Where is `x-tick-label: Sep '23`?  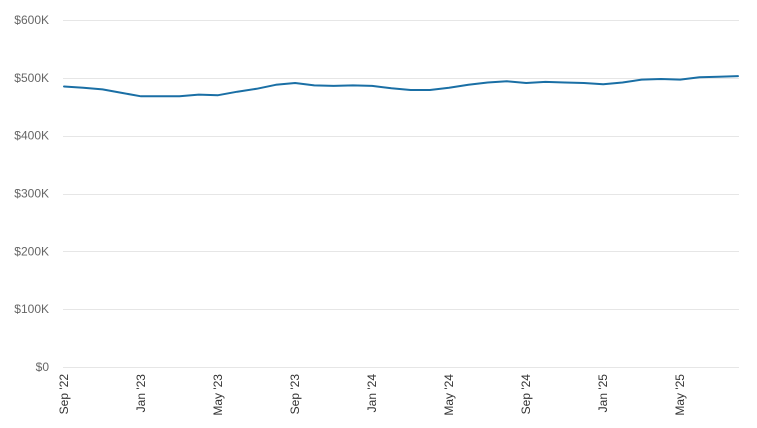
x-tick-label: Sep '23 is located at coordinates (295, 394).